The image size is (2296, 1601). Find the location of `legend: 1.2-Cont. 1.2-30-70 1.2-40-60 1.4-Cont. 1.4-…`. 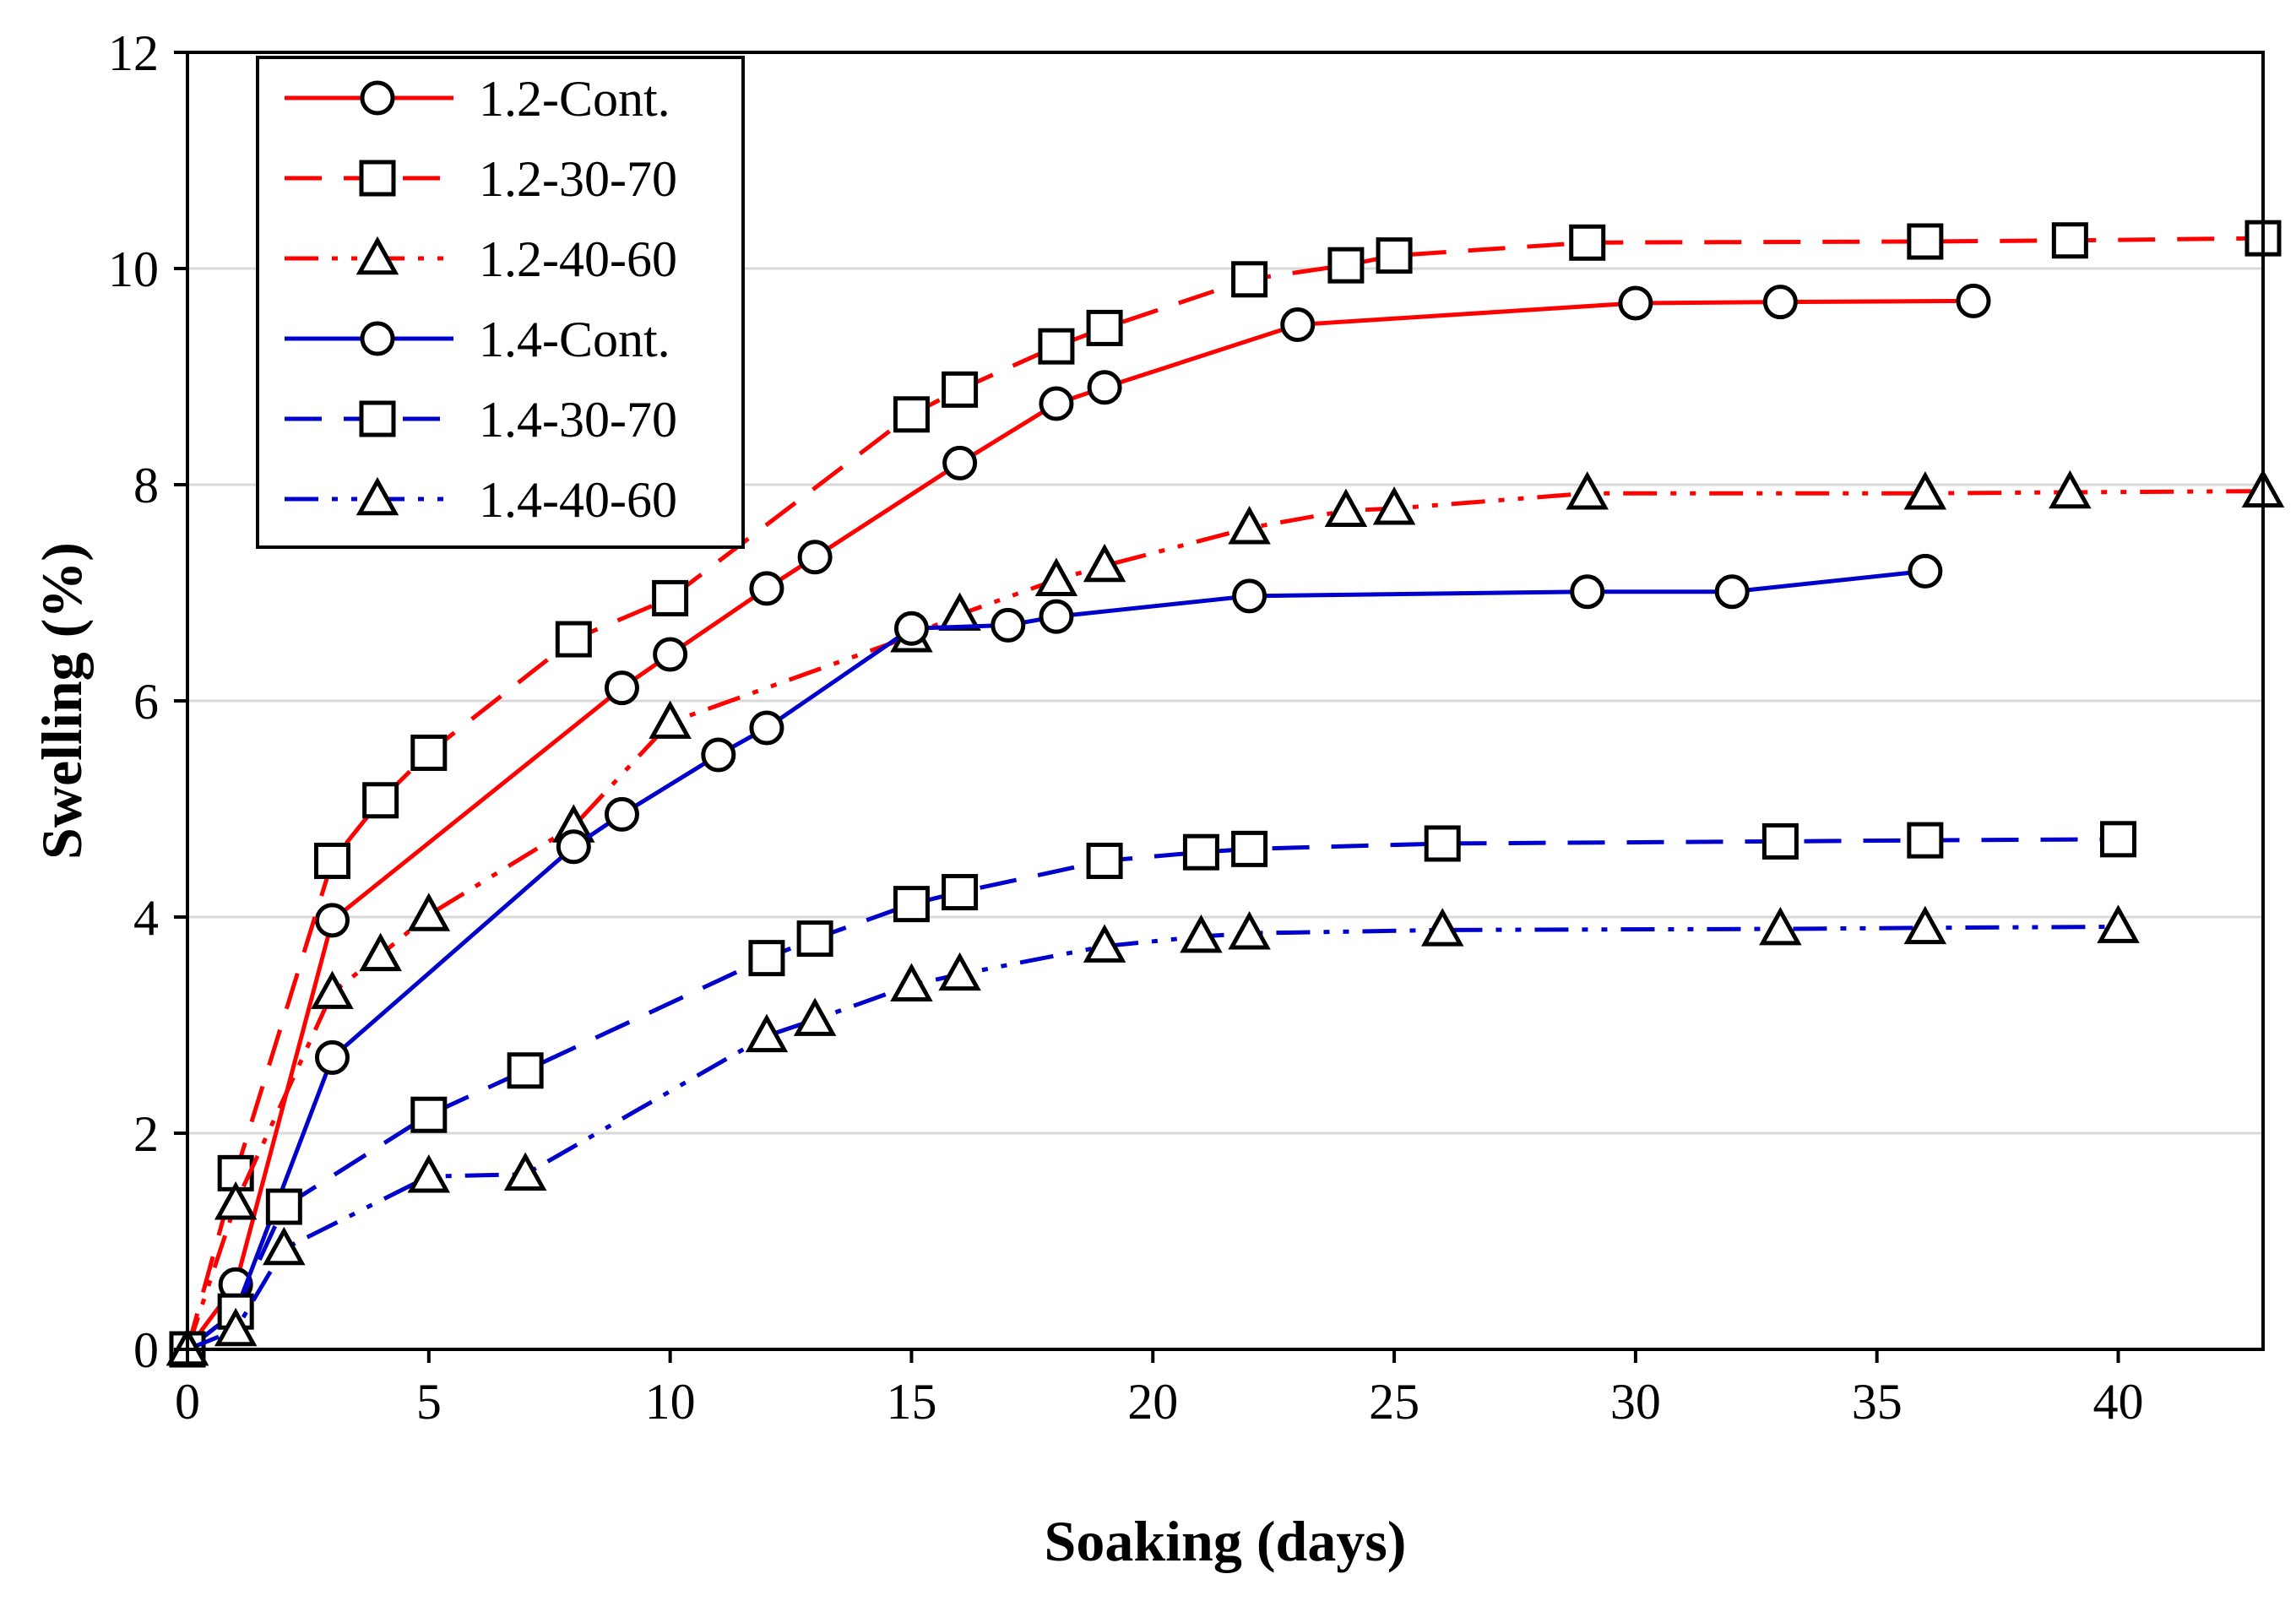

legend: 1.2-Cont. 1.2-30-70 1.2-40-60 1.4-Cont. 1.4-… is located at coordinates (500, 302).